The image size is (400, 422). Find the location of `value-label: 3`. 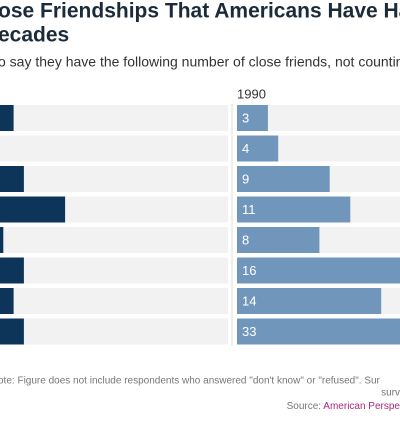

value-label: 3 is located at coordinates (245, 117).